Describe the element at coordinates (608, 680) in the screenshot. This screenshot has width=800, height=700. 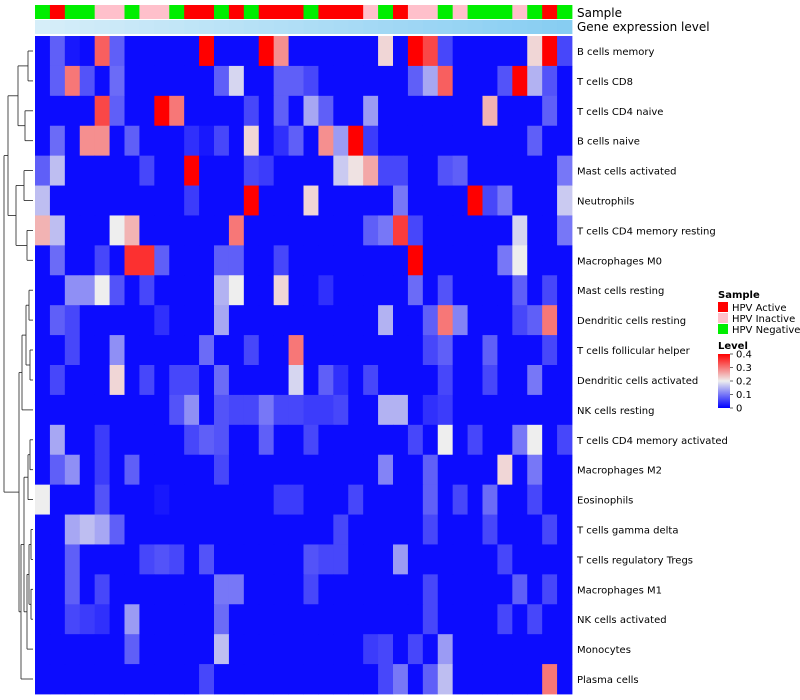
I see `row-label: Plasma cells` at that location.